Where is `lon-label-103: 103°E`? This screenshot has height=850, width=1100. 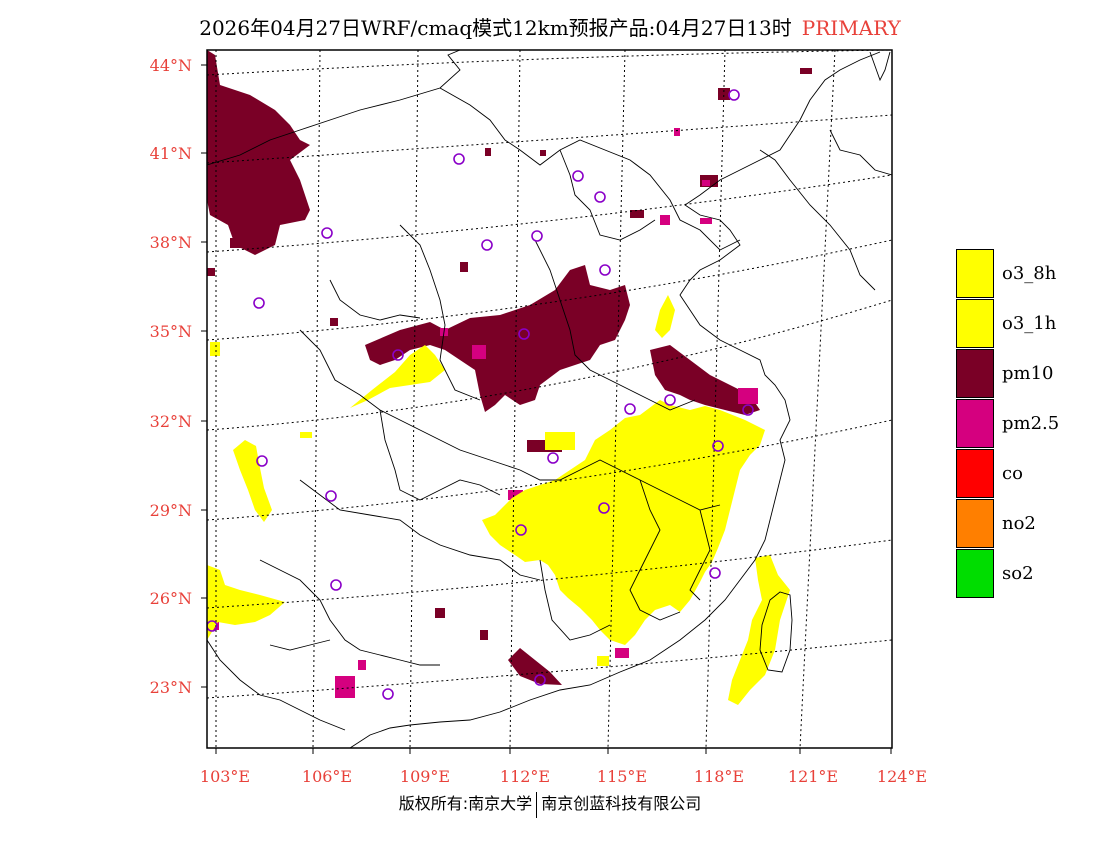
lon-label-103: 103°E is located at coordinates (225, 776).